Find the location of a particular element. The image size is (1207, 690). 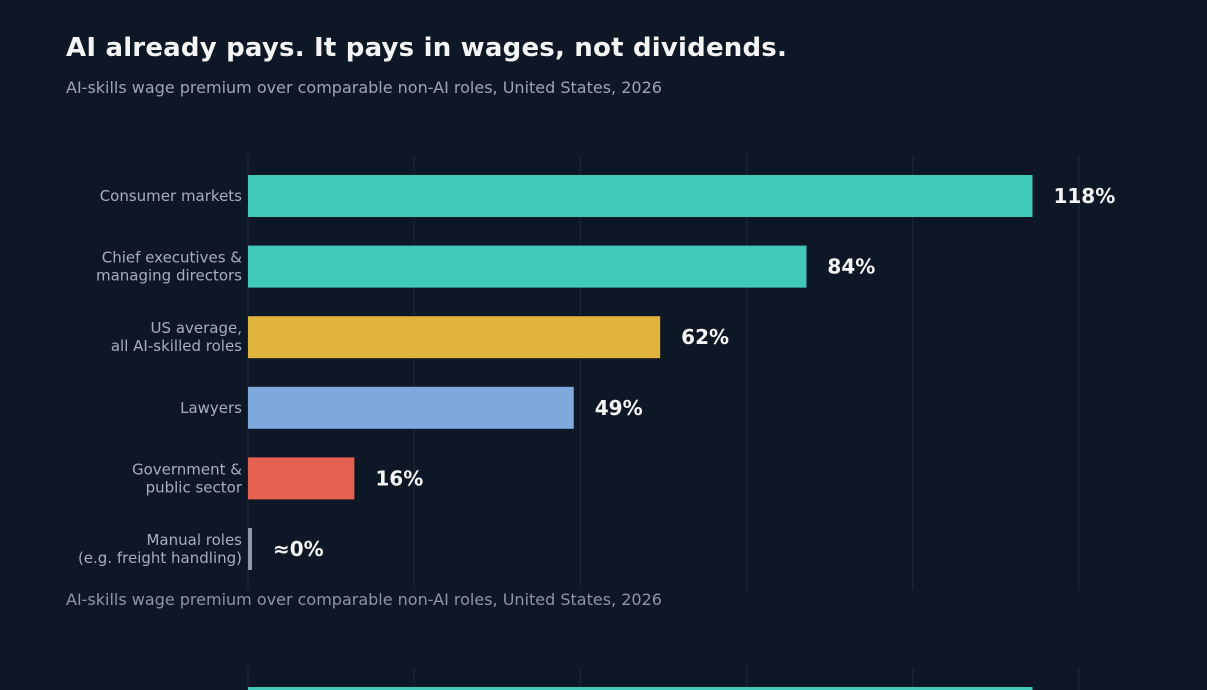

category-label-line: Government & is located at coordinates (187, 469).